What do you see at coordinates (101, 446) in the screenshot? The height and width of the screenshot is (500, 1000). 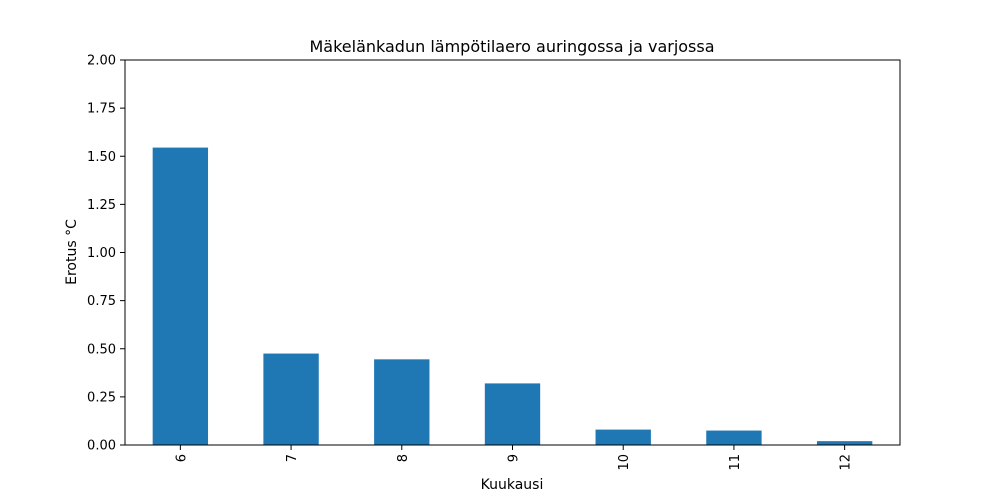 I see `y-tick-label: 0.00` at bounding box center [101, 446].